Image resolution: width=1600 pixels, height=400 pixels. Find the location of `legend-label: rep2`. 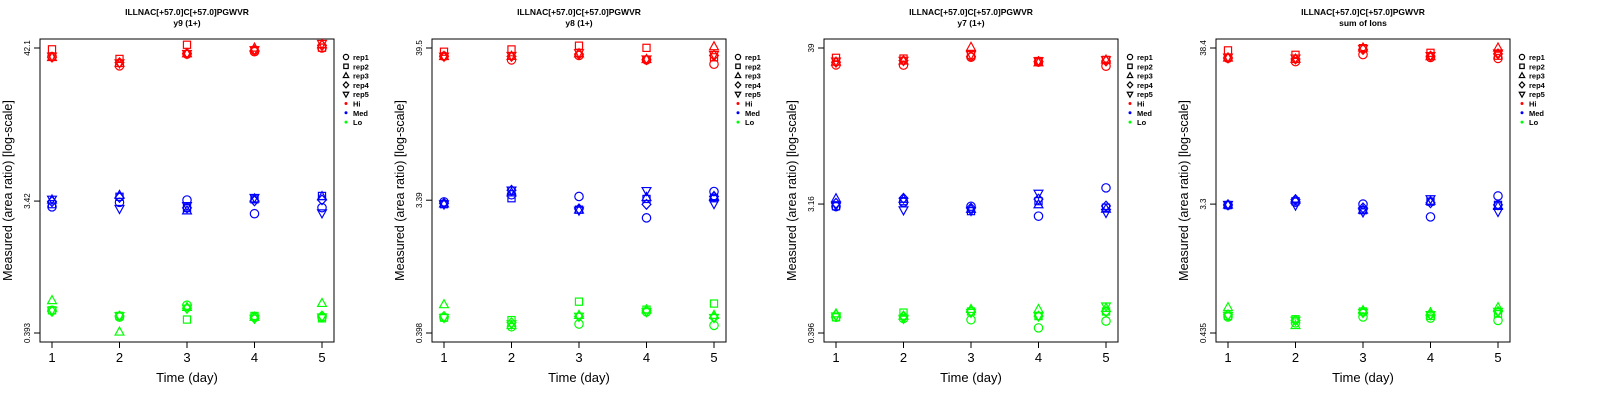

legend-label: rep2 is located at coordinates (361, 66).